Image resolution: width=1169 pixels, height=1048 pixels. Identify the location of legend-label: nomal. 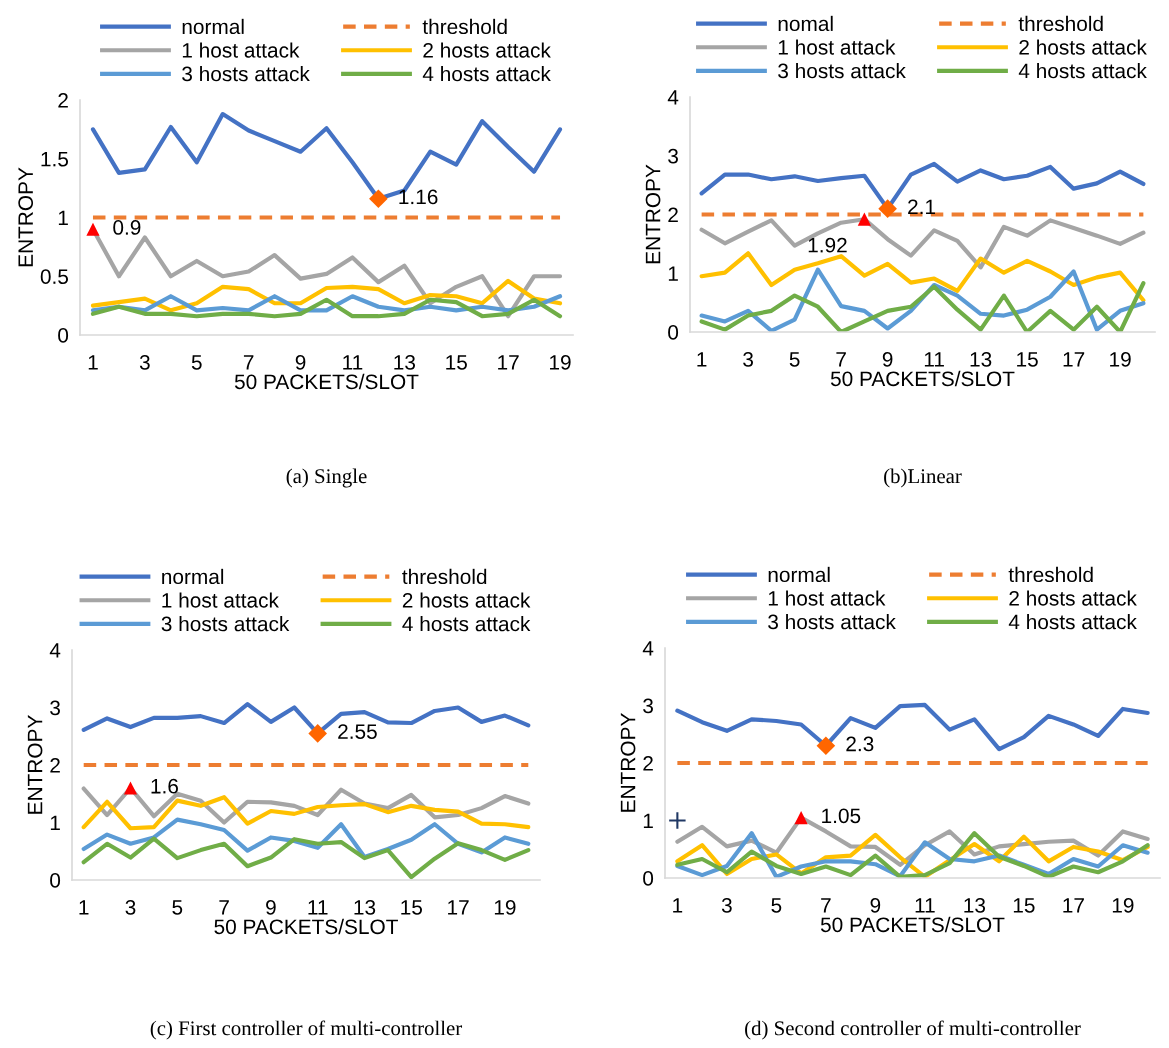
(805, 23).